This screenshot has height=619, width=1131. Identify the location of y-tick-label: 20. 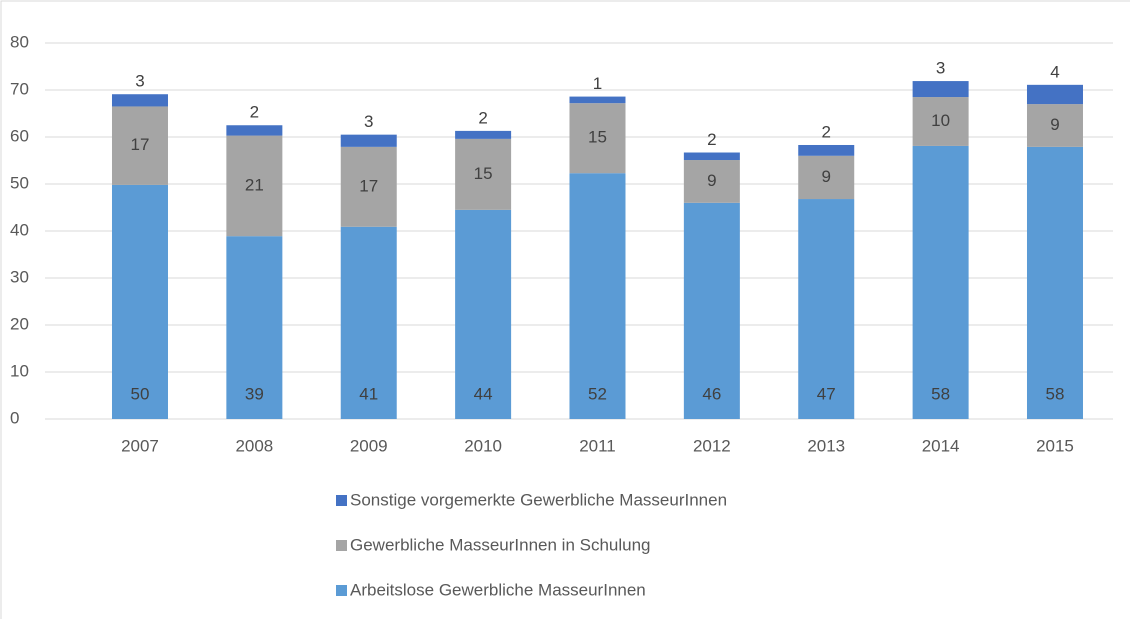
(19, 323).